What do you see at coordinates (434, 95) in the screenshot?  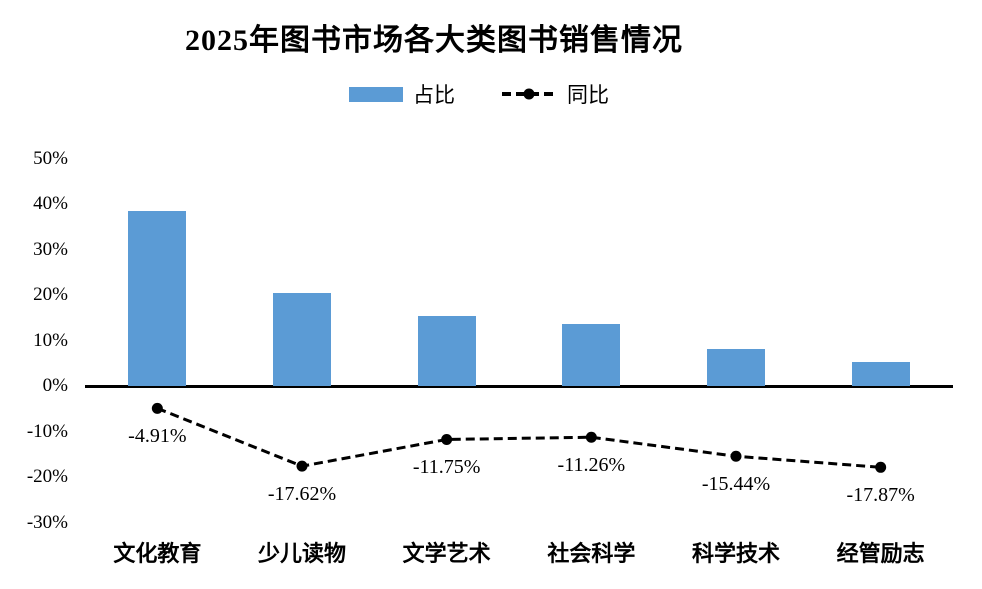 I see `bar-series-label: 占比` at bounding box center [434, 95].